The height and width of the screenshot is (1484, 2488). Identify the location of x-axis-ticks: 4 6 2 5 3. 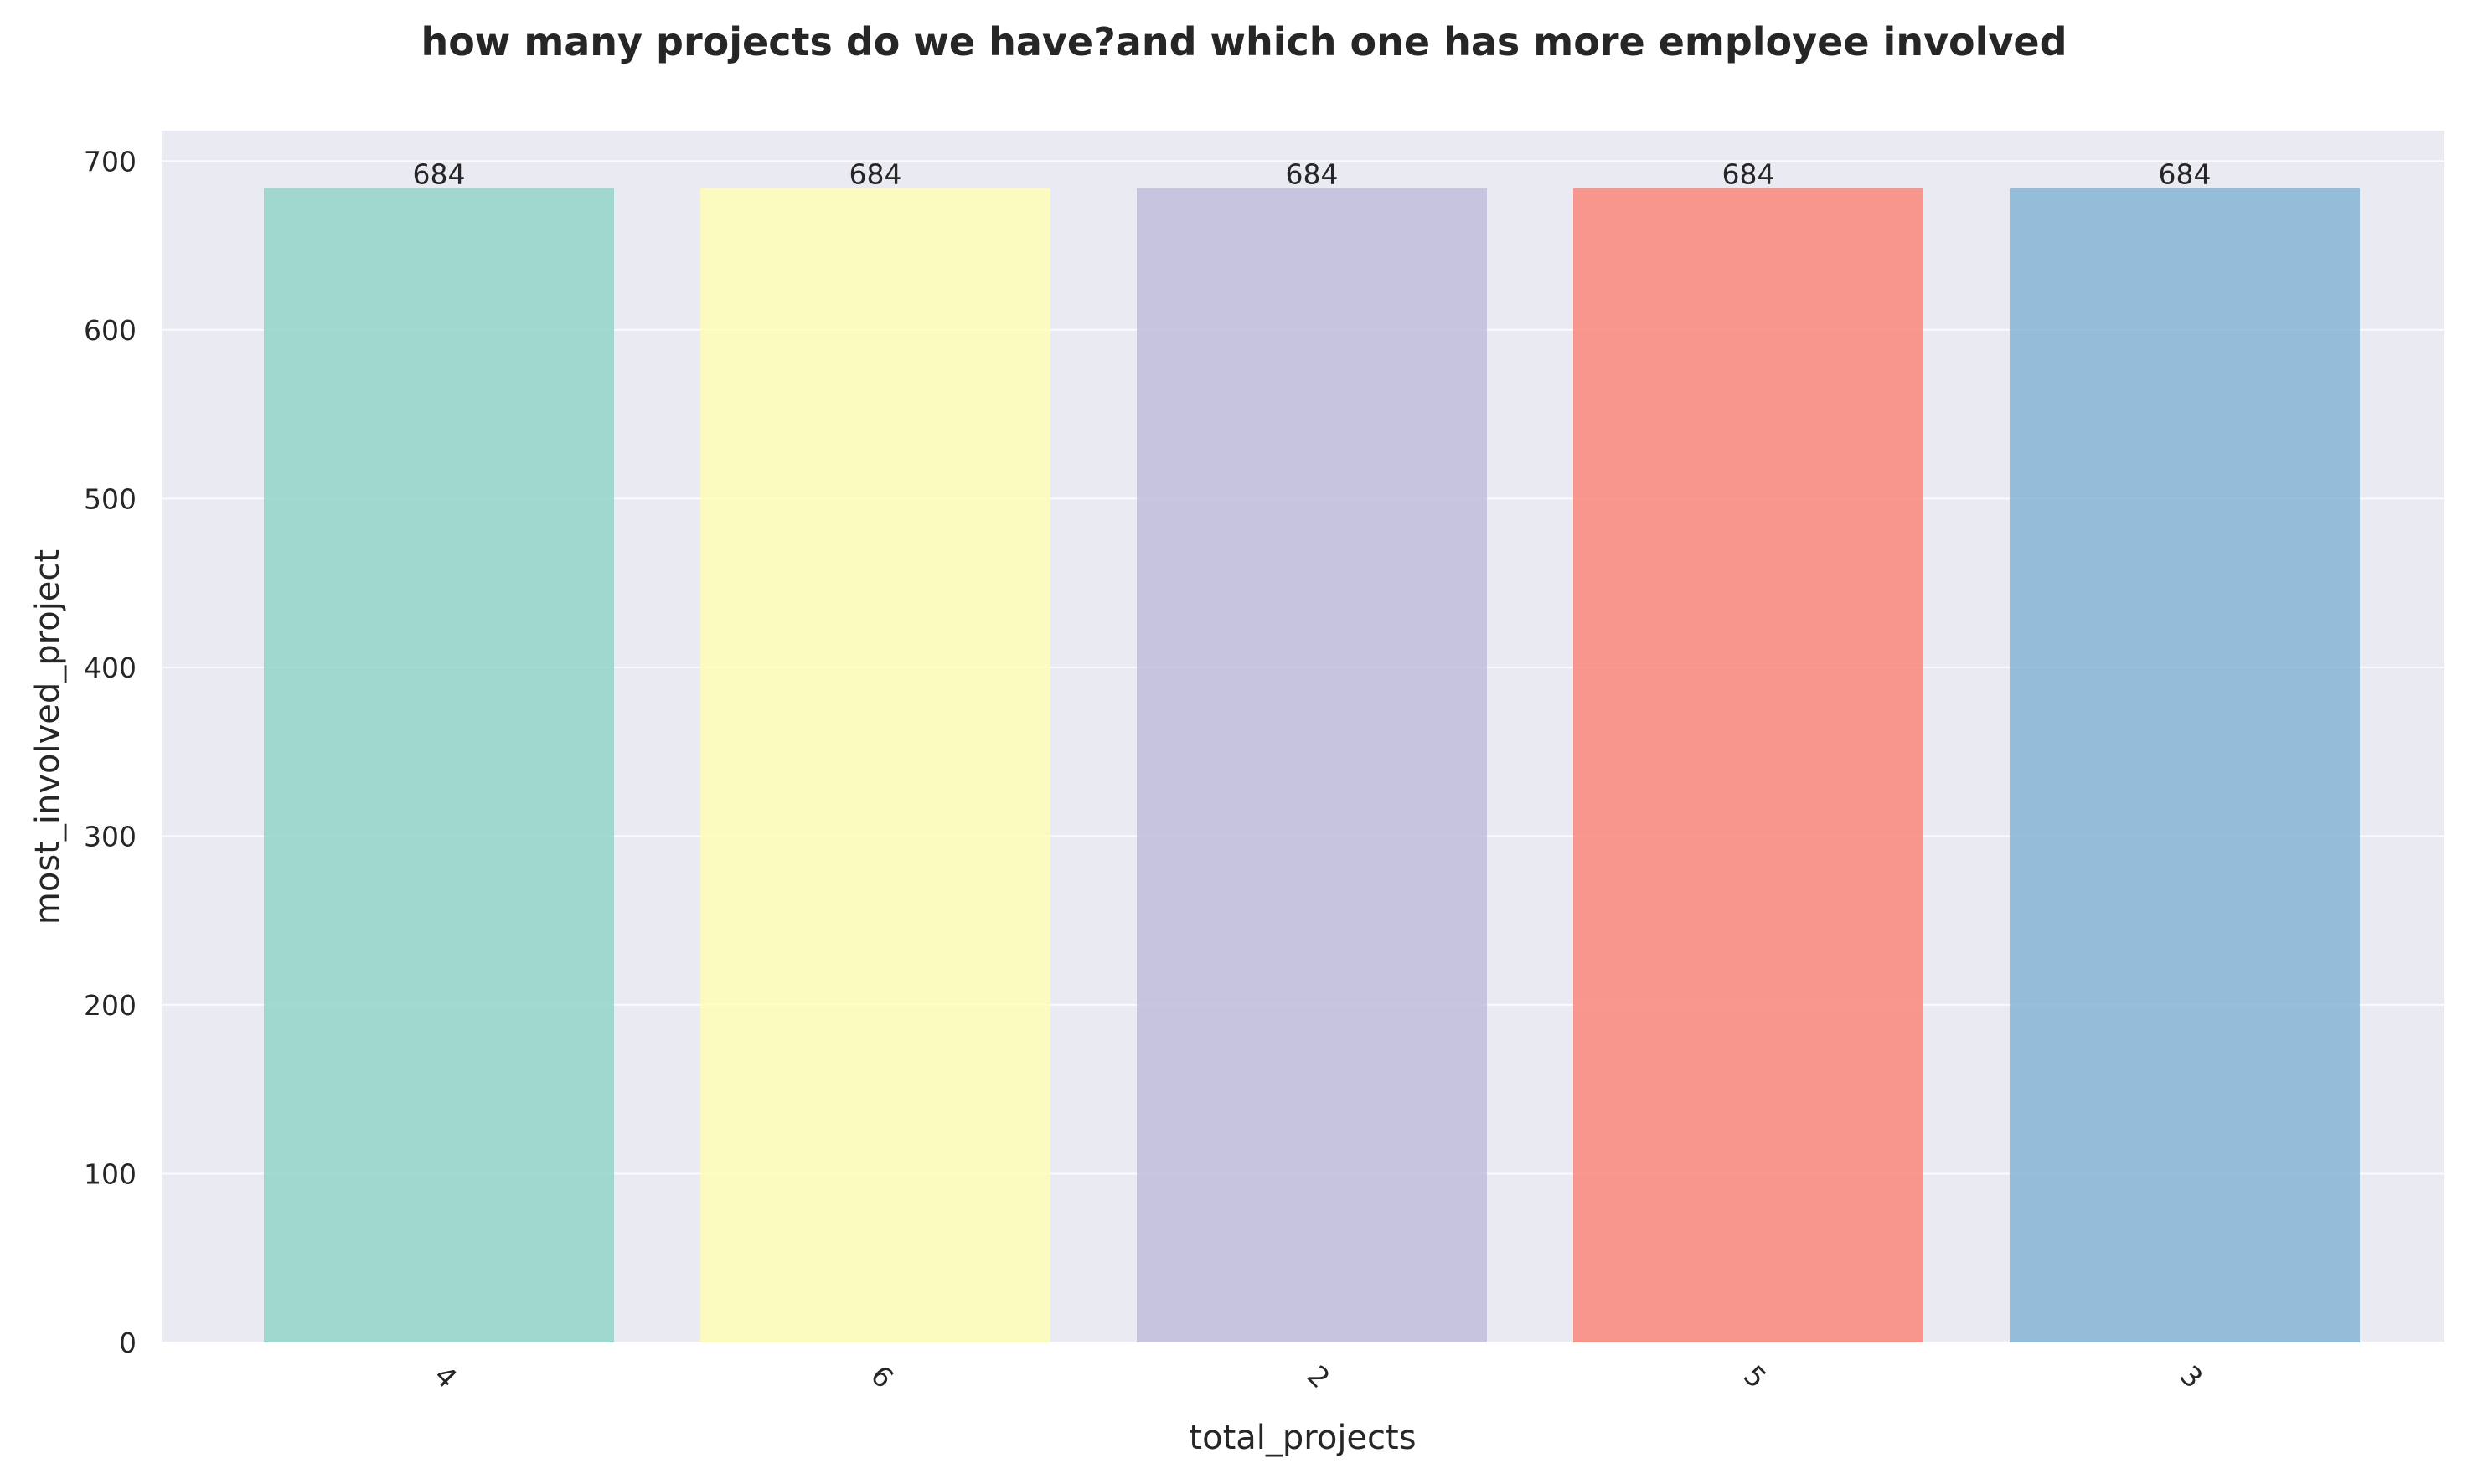
(1318, 1376).